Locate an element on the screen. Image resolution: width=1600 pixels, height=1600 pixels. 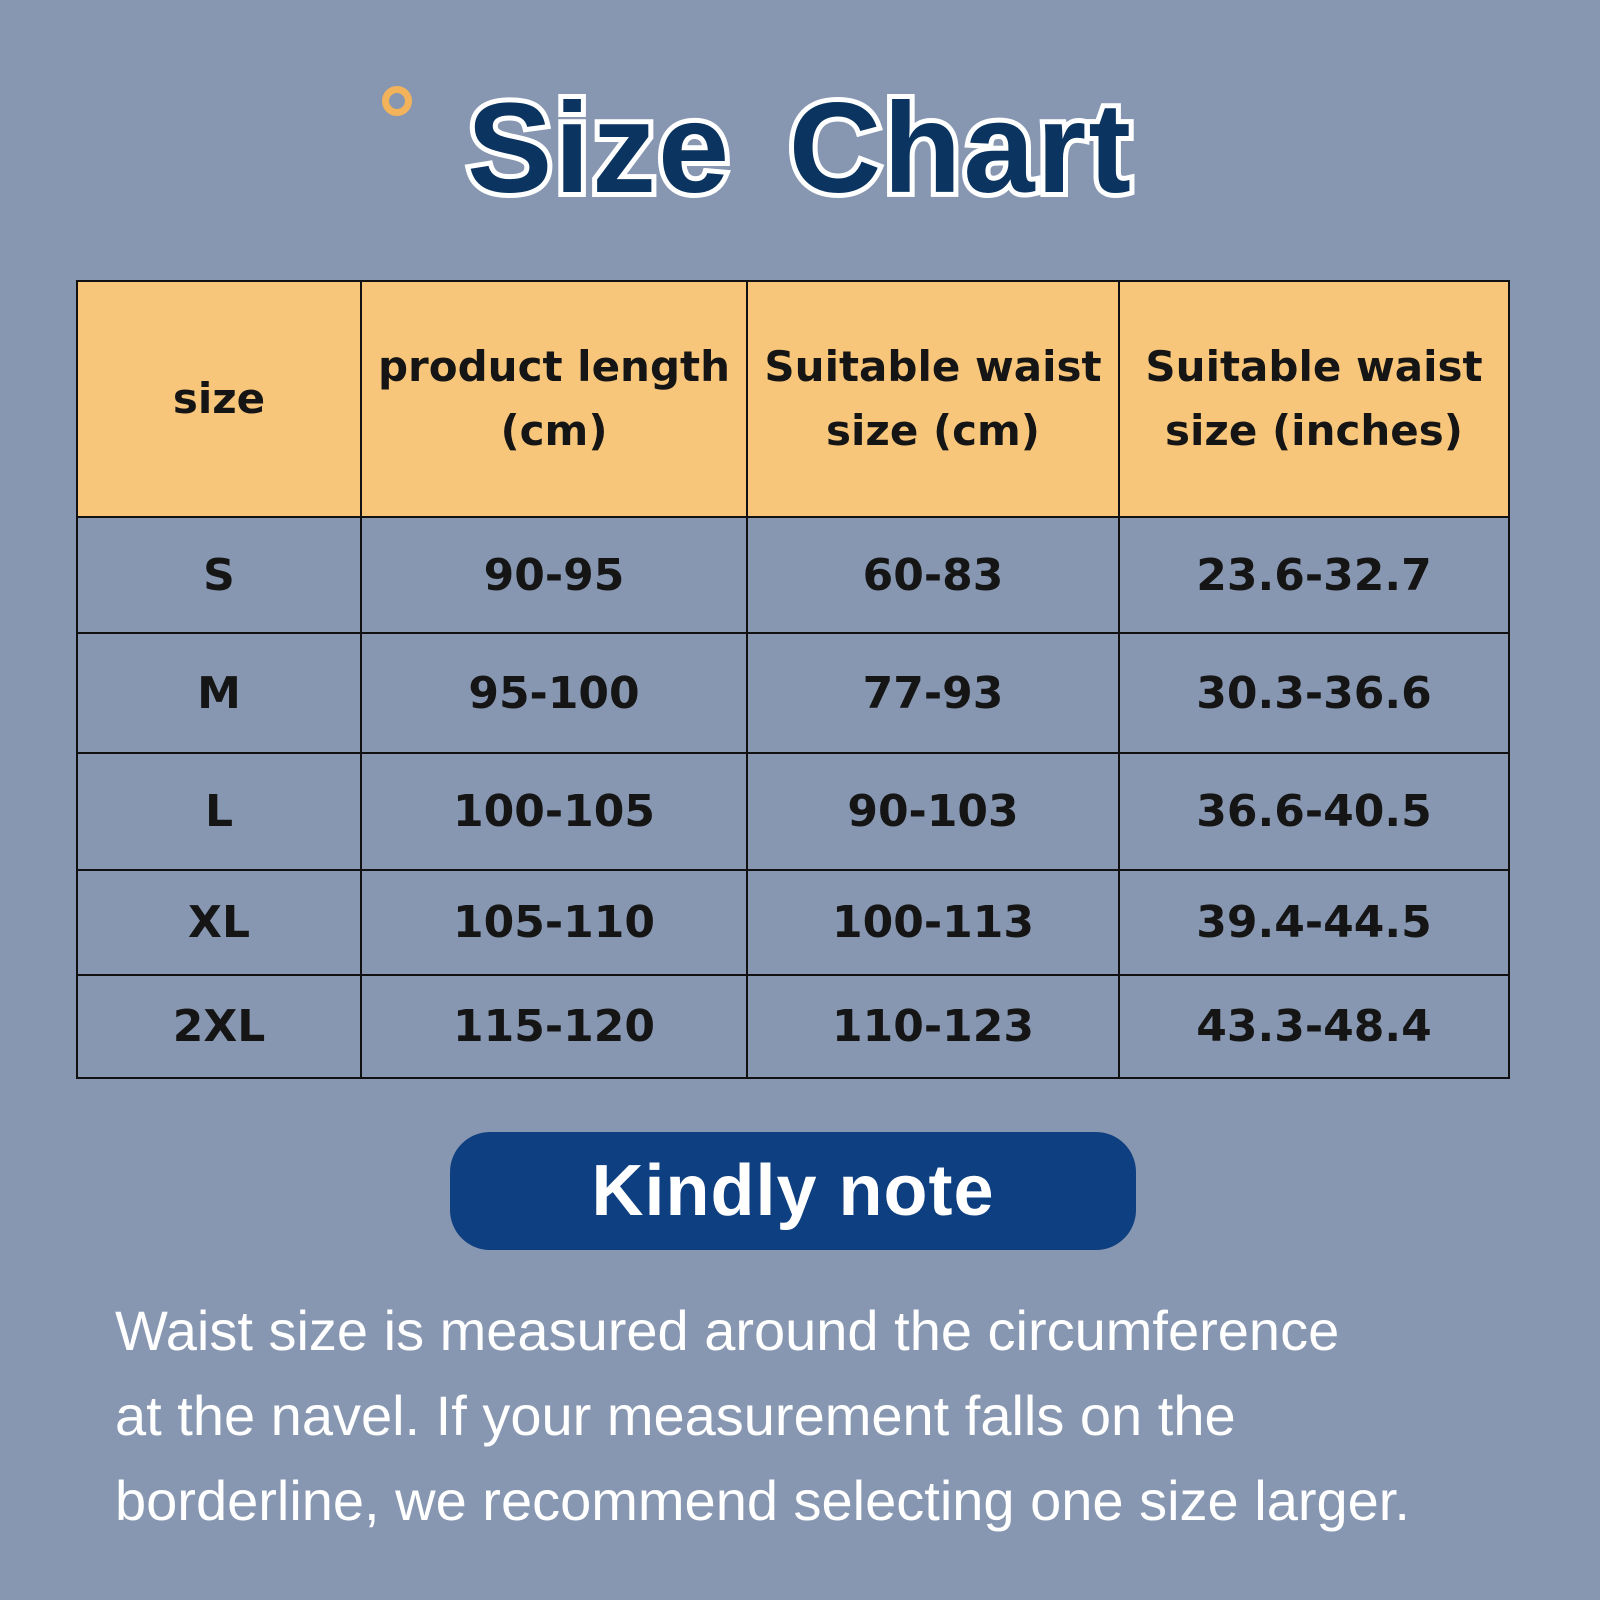
table-cell: XL is located at coordinates (219, 922).